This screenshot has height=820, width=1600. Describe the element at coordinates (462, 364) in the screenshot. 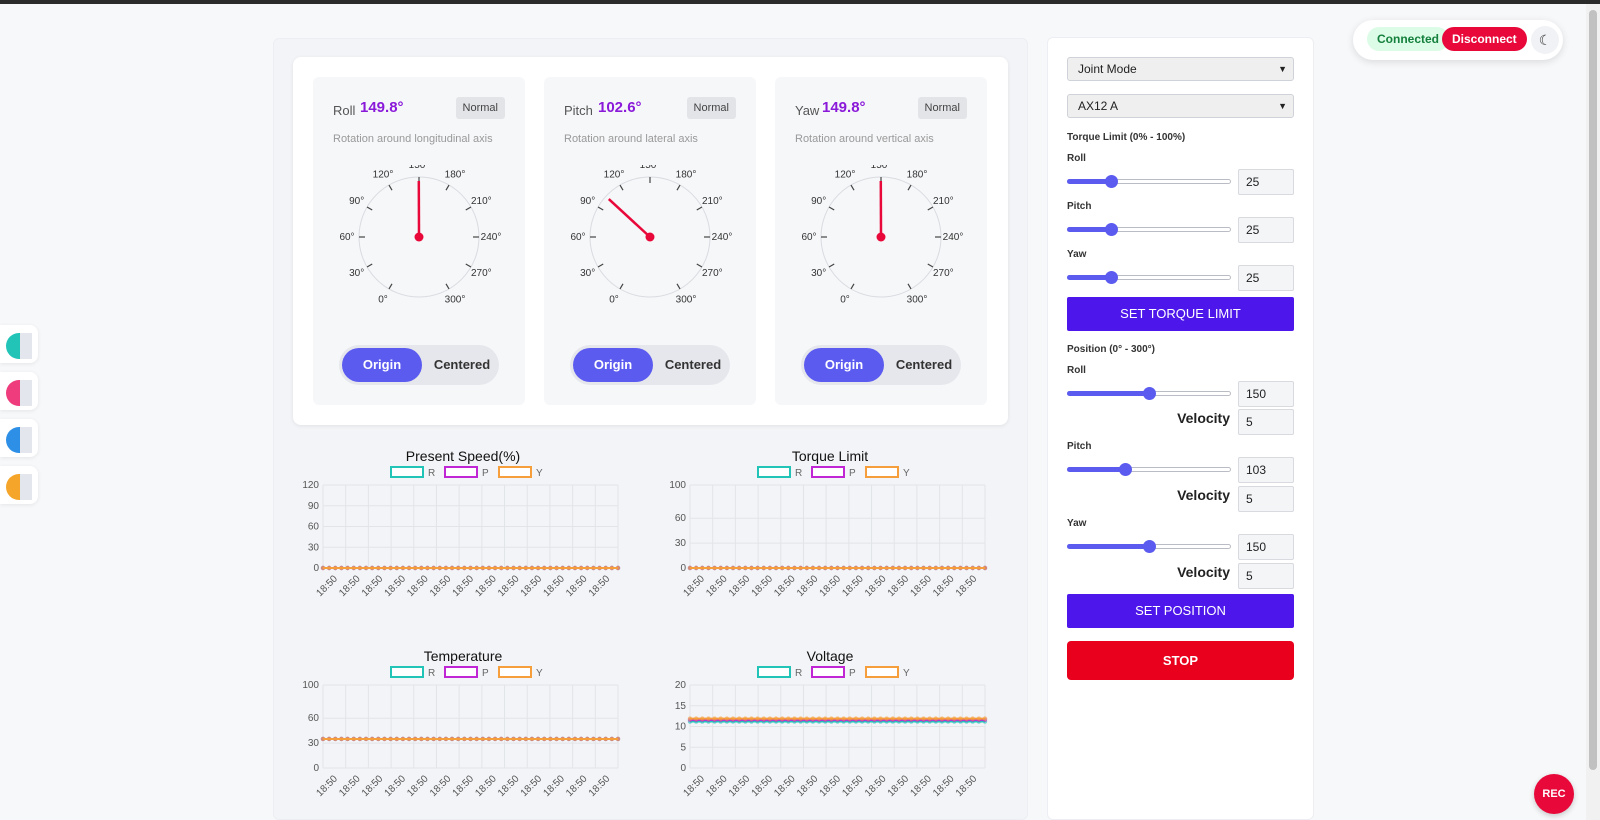

I see `roll-centered-button: Centered` at that location.